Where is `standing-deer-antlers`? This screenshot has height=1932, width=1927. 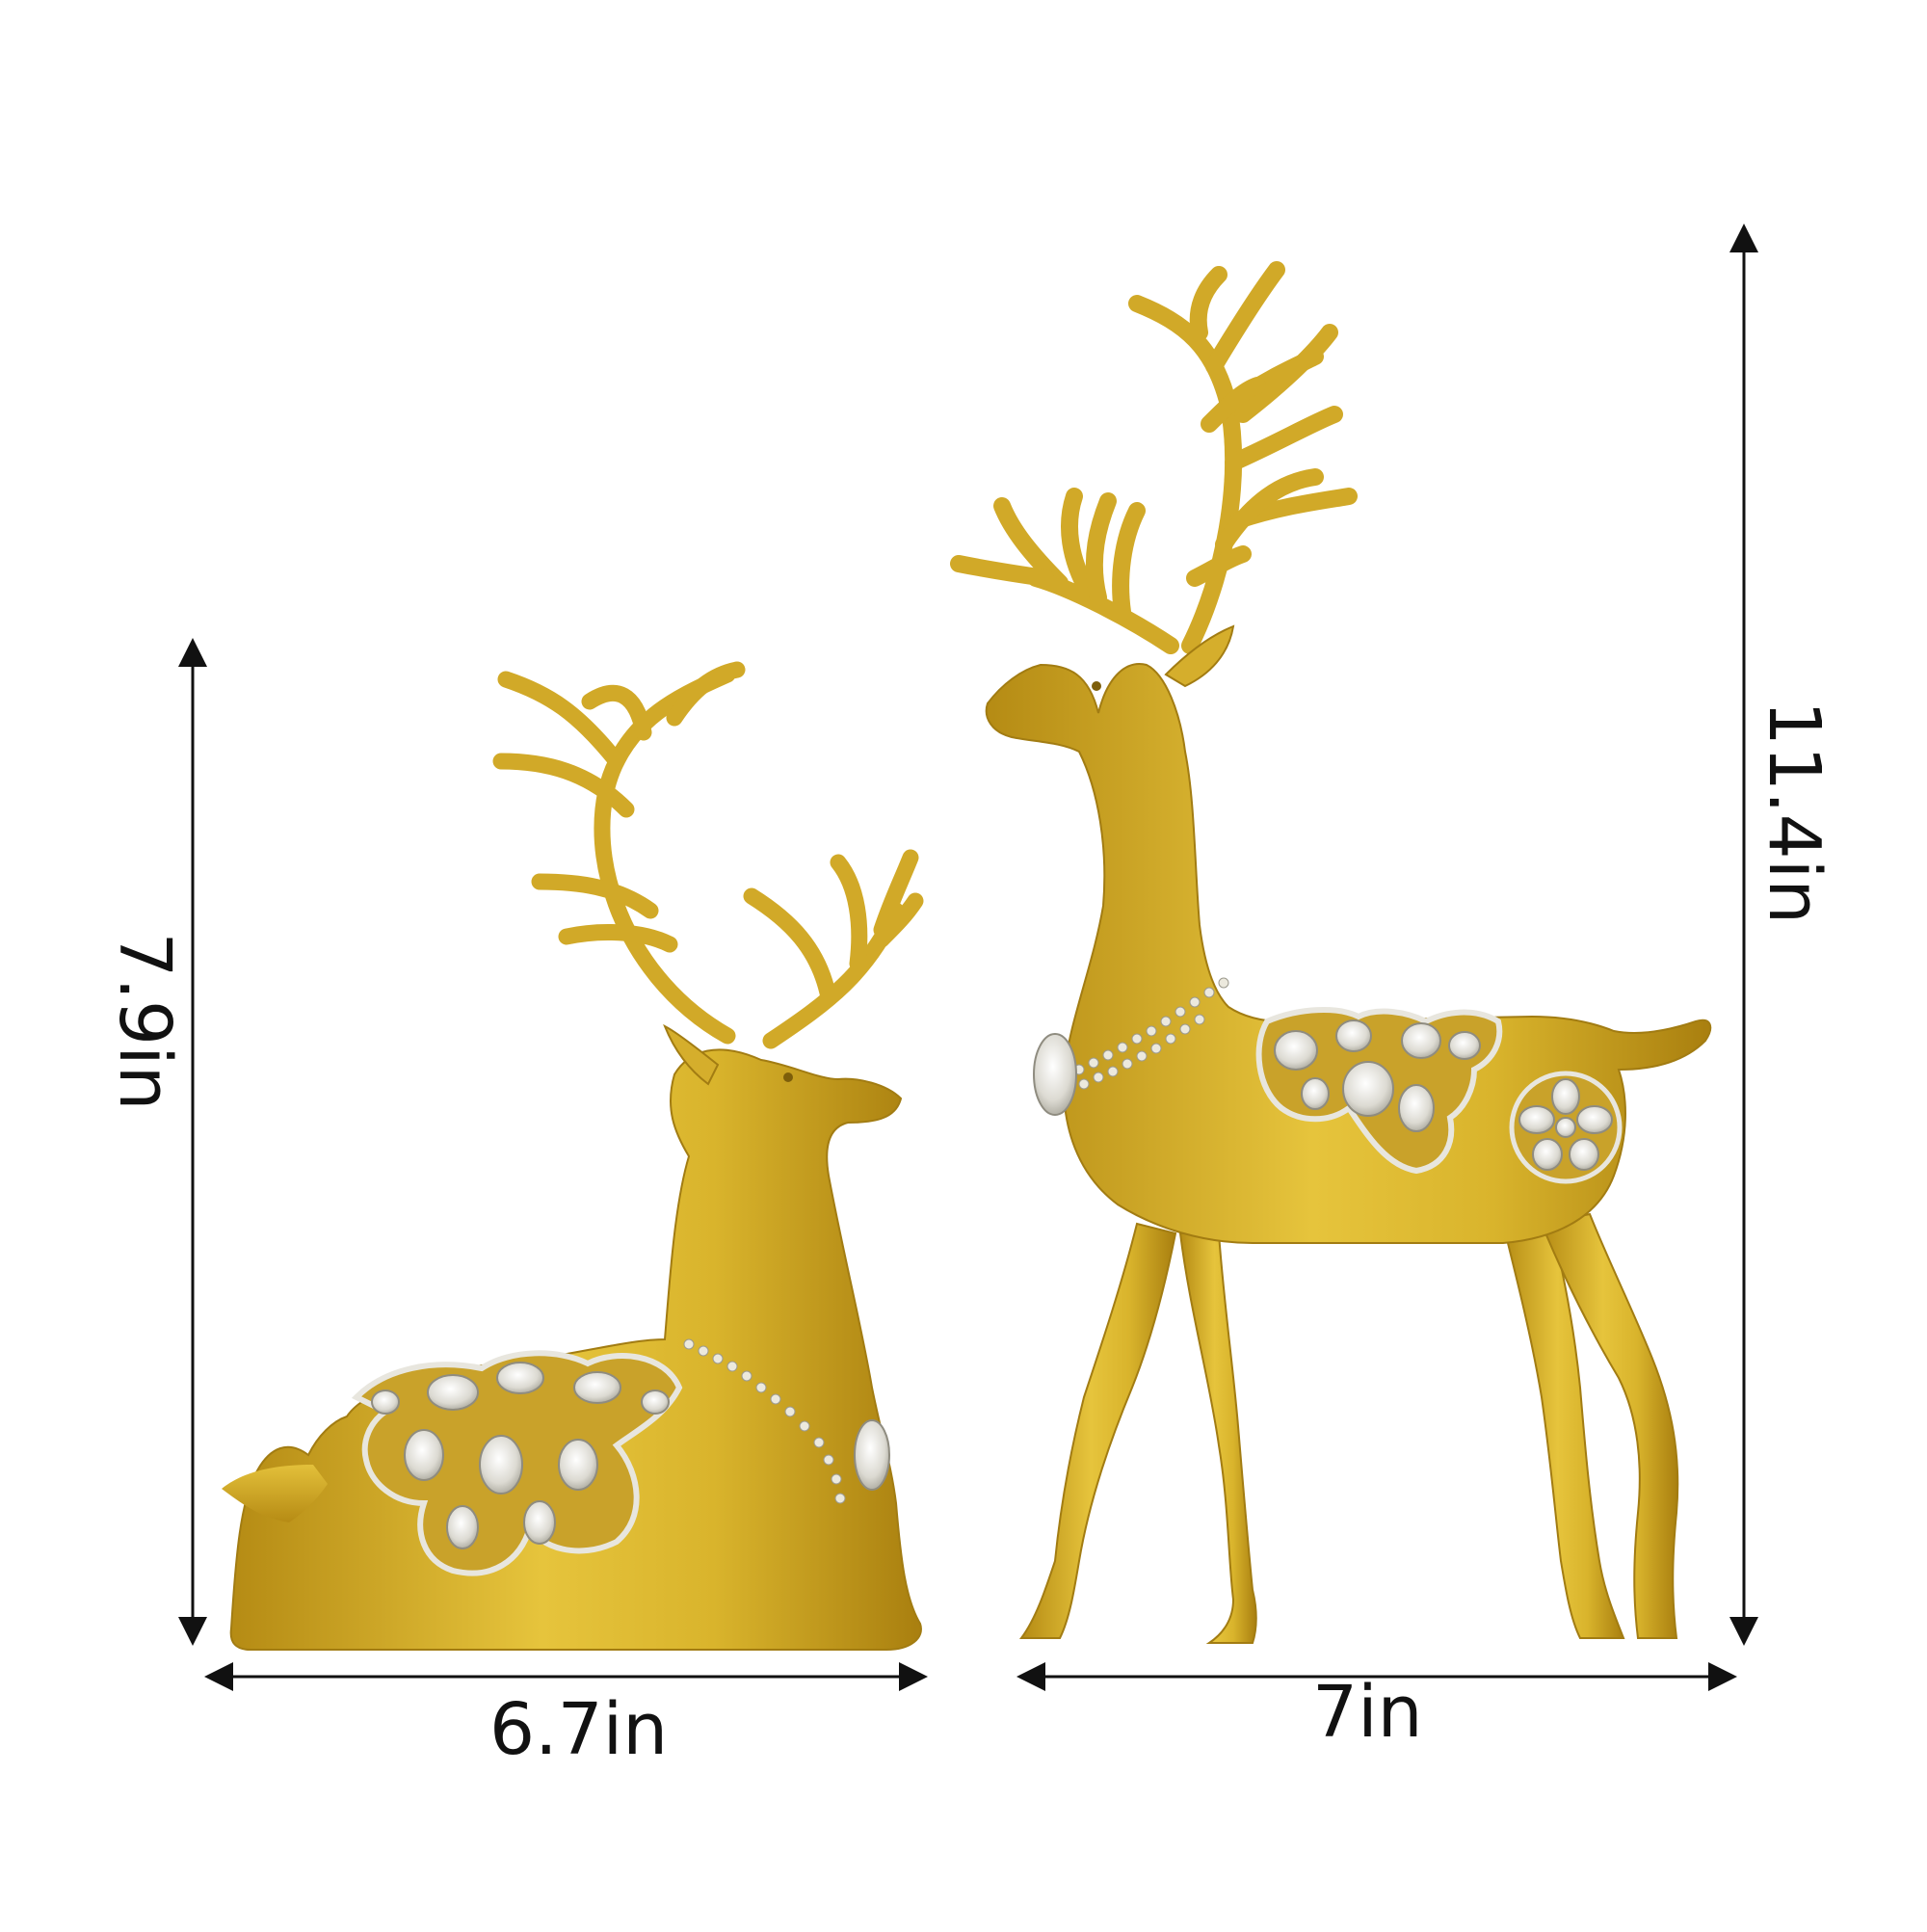
standing-deer-antlers is located at coordinates (1154, 457).